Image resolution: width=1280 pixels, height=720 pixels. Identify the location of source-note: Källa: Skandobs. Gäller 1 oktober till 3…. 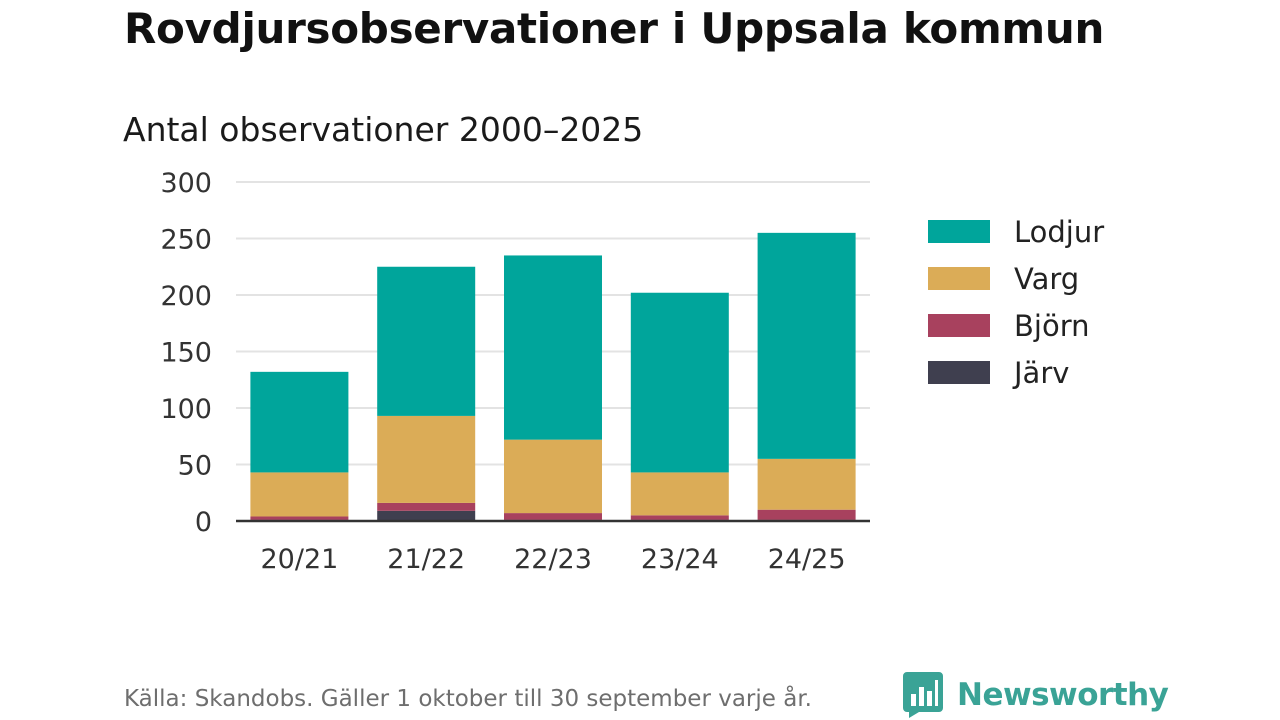
(468, 699).